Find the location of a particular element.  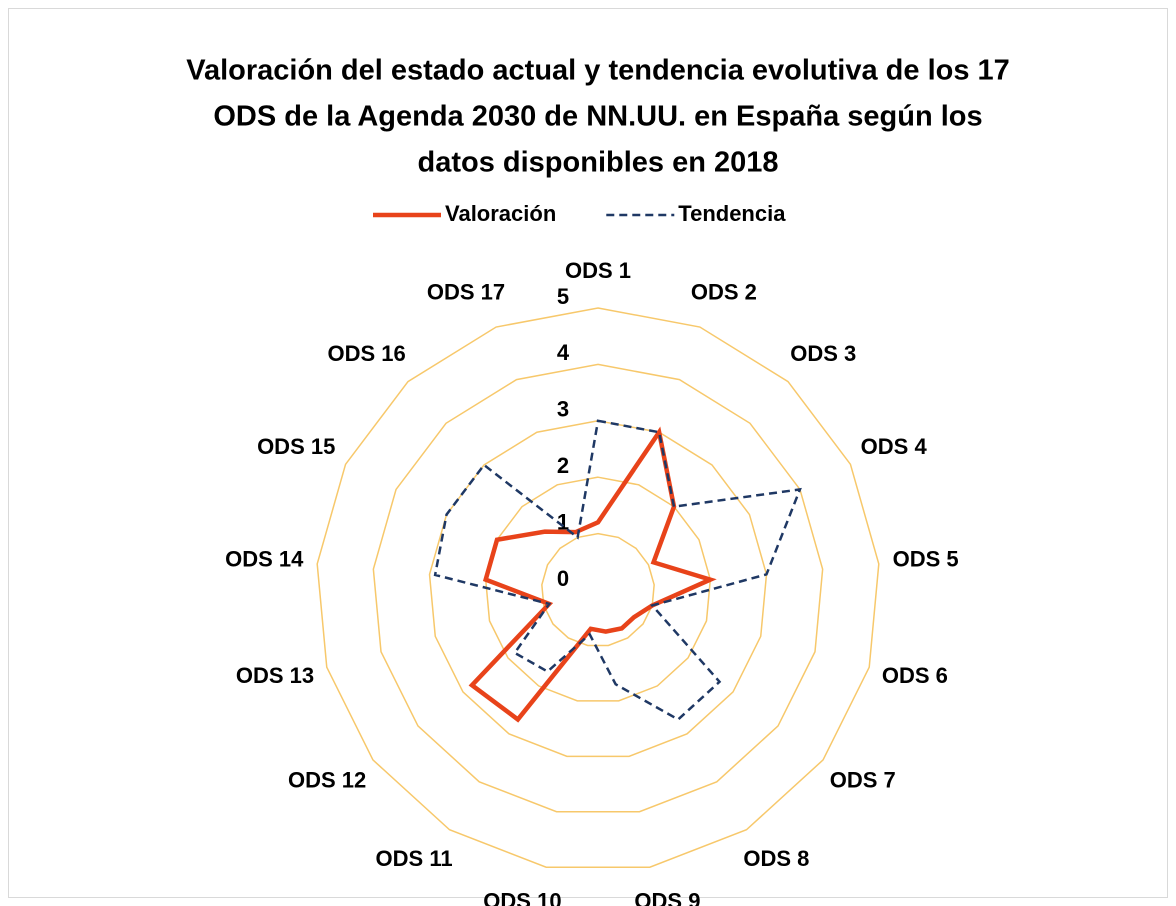

r-tick-label: 2 is located at coordinates (563, 465).